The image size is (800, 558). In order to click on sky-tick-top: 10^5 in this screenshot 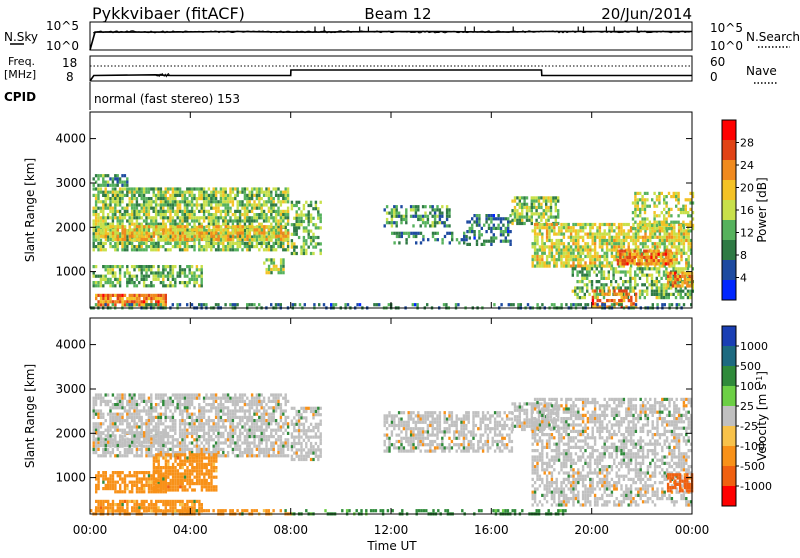, I will do `click(62, 26)`.